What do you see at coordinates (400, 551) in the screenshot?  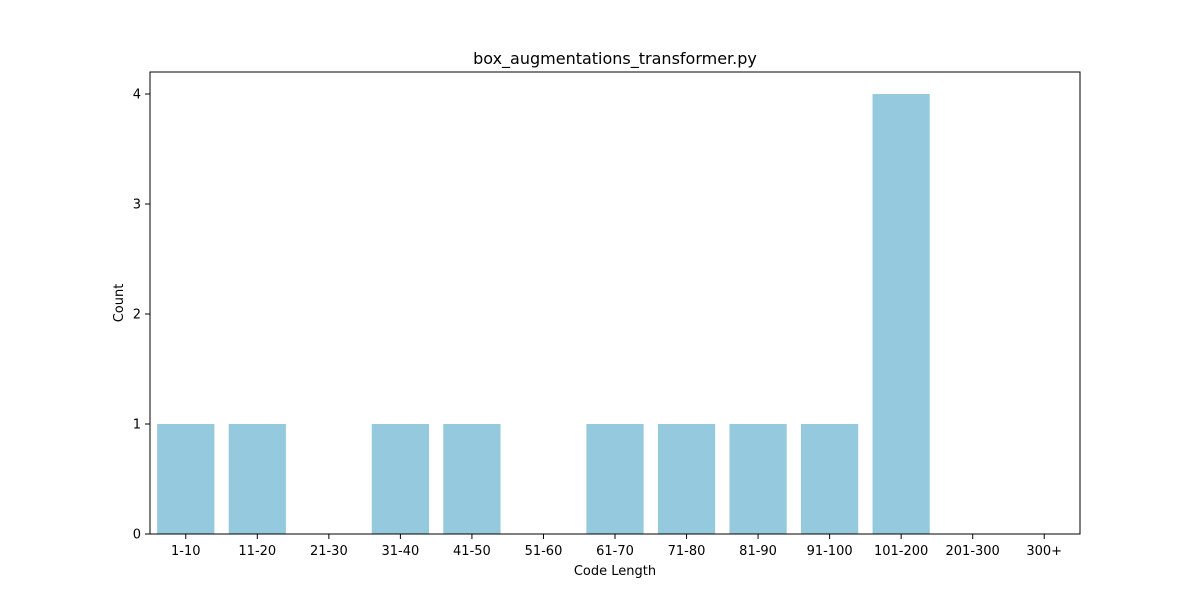 I see `x-tick-label: 31-40` at bounding box center [400, 551].